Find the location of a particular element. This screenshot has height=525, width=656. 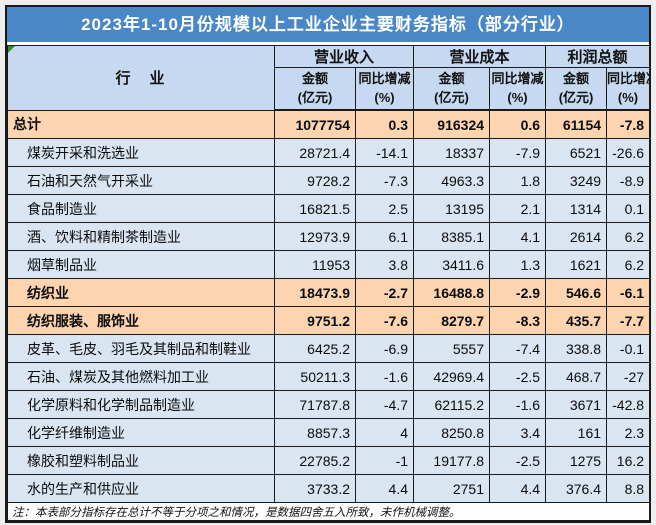

value-cell: 8385.1 is located at coordinates (452, 236).